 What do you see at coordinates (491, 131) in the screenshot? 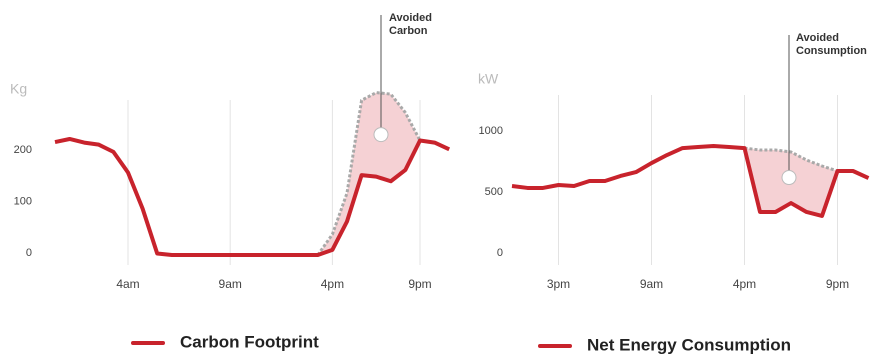
I see `y-tick-label: 1000` at bounding box center [491, 131].